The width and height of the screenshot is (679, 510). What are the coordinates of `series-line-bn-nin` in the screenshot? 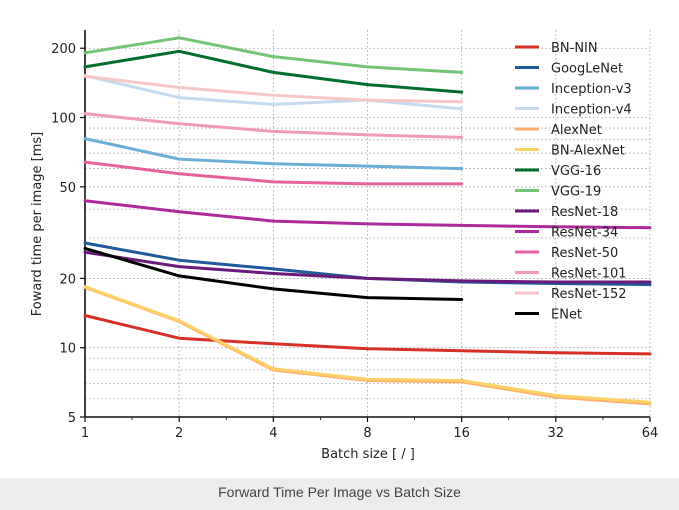 It's located at (367, 335).